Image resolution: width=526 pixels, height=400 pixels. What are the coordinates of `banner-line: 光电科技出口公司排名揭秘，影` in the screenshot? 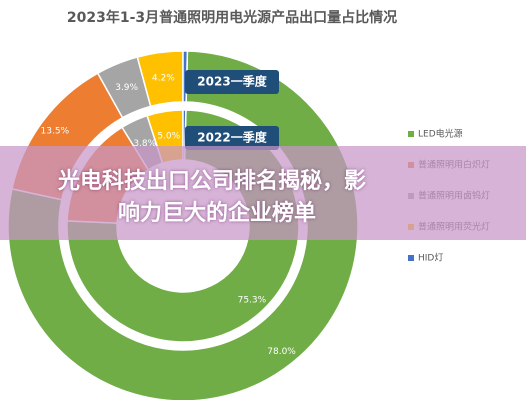 It's located at (212, 181).